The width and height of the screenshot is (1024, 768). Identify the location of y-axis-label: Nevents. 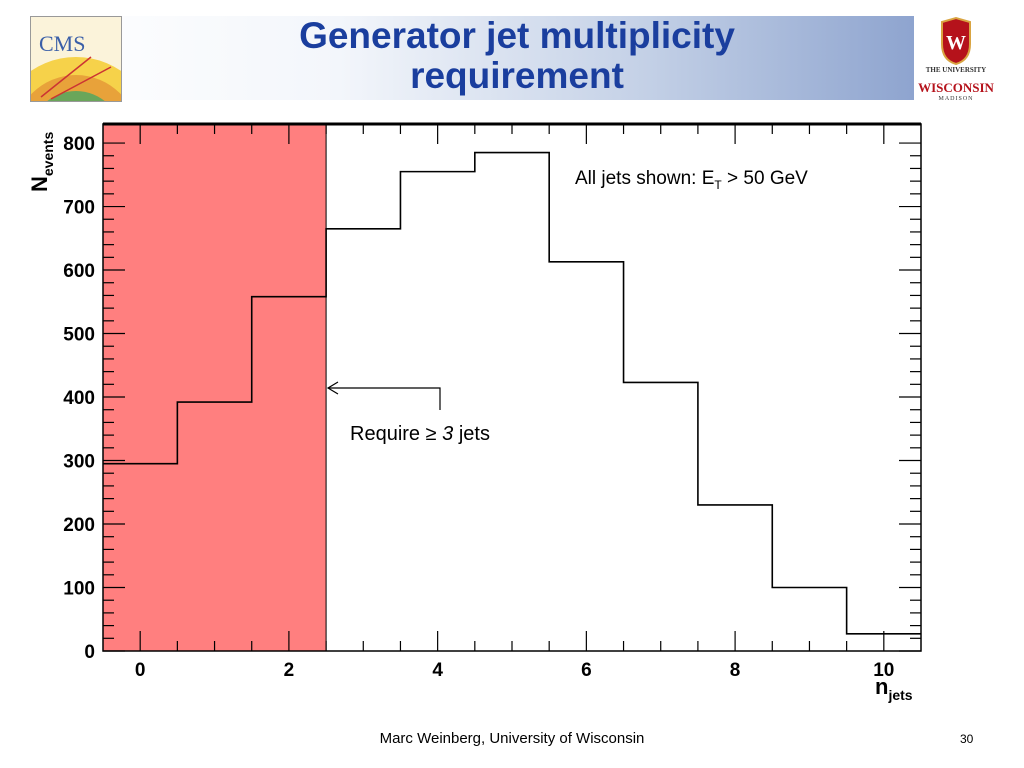
(41, 162).